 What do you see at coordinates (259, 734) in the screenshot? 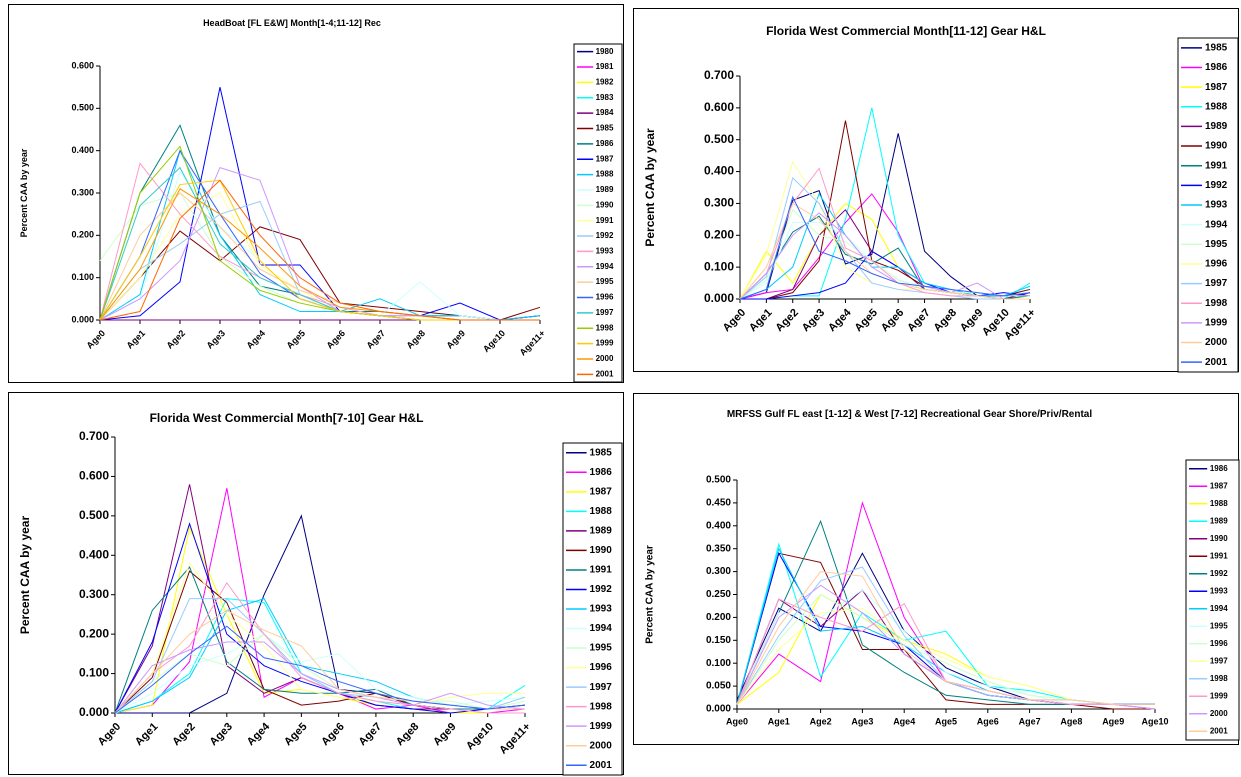
I see `x-tick-label: Age4` at bounding box center [259, 734].